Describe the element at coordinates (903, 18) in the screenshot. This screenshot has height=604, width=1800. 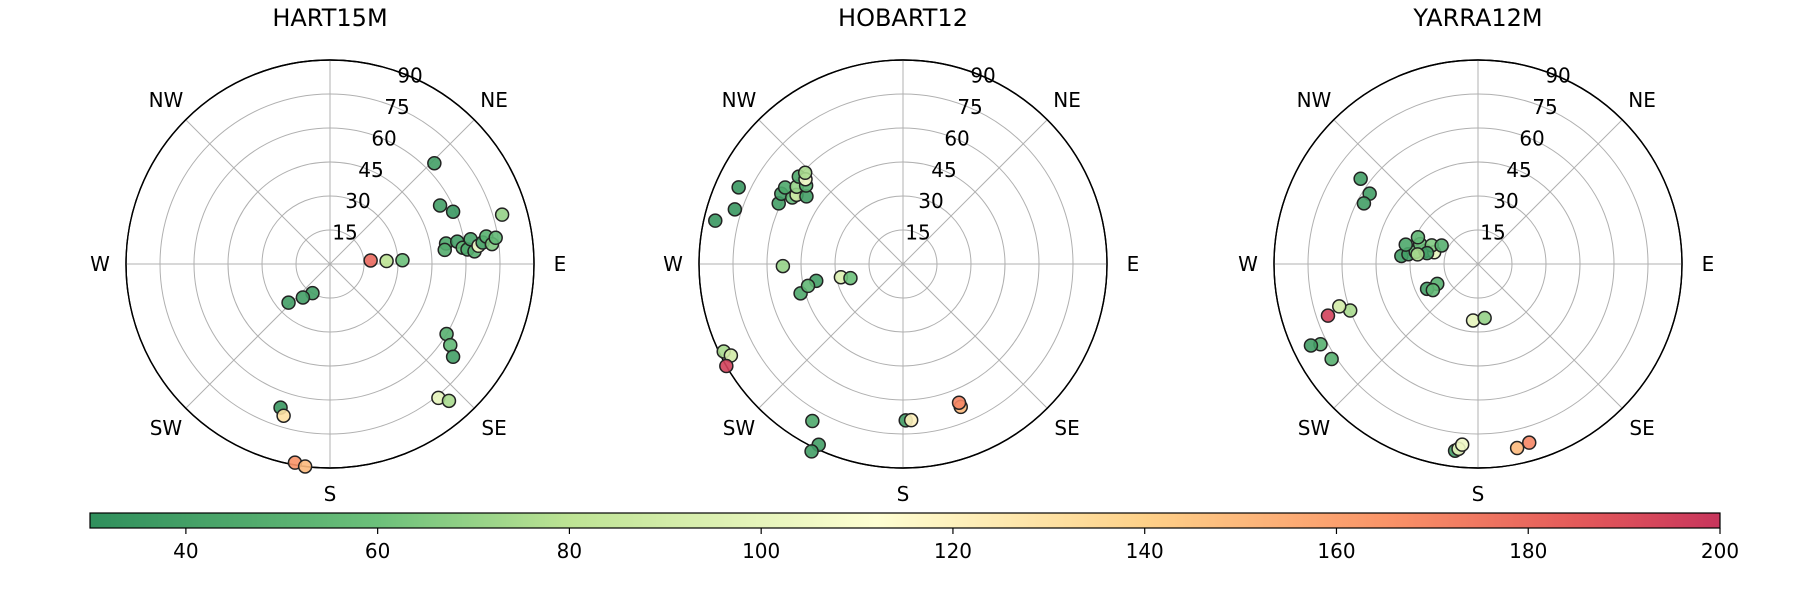
I see `panel-title: HOBART12` at that location.